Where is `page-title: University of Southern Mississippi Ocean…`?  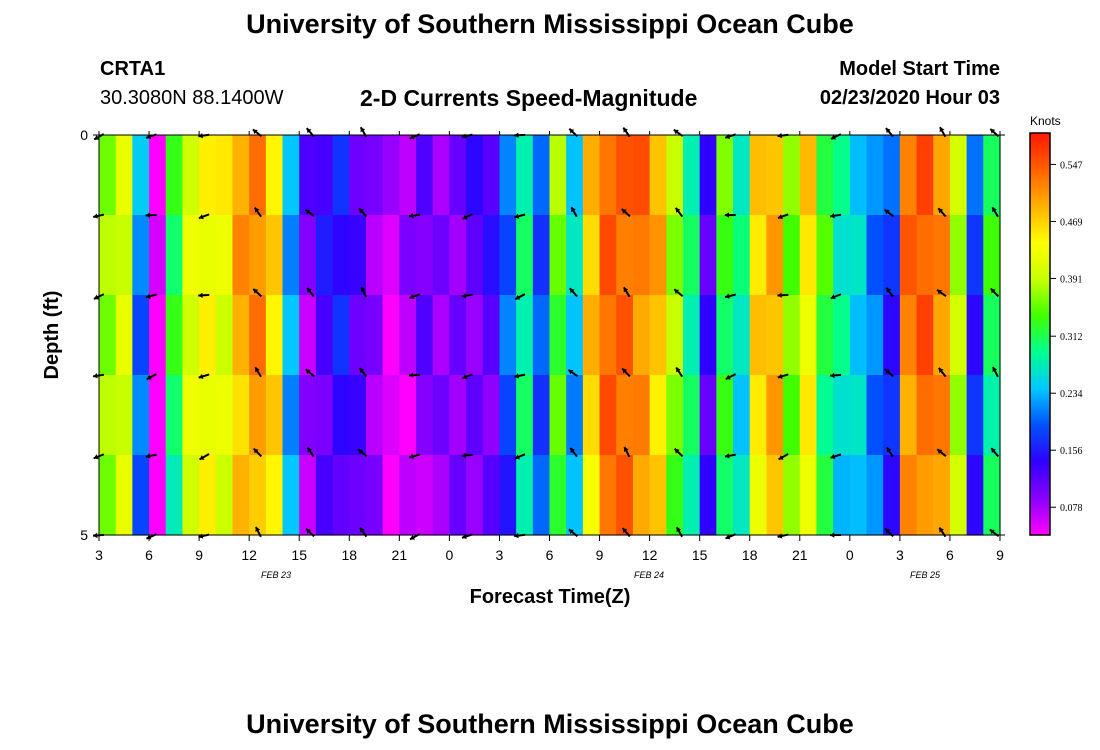
page-title: University of Southern Mississippi Ocean… is located at coordinates (550, 24).